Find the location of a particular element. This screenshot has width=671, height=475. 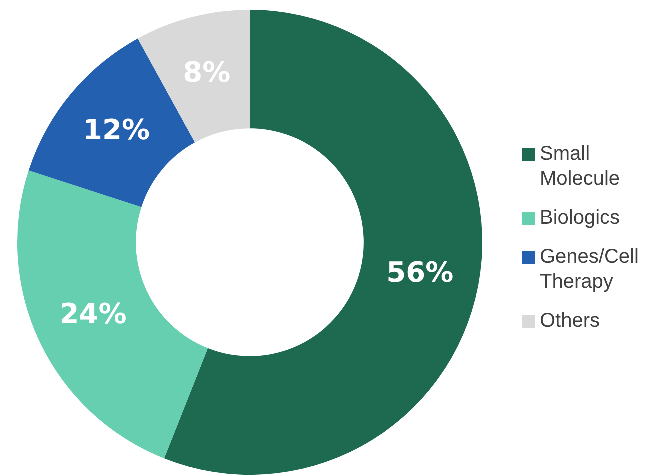

data-label: 56% is located at coordinates (420, 273).